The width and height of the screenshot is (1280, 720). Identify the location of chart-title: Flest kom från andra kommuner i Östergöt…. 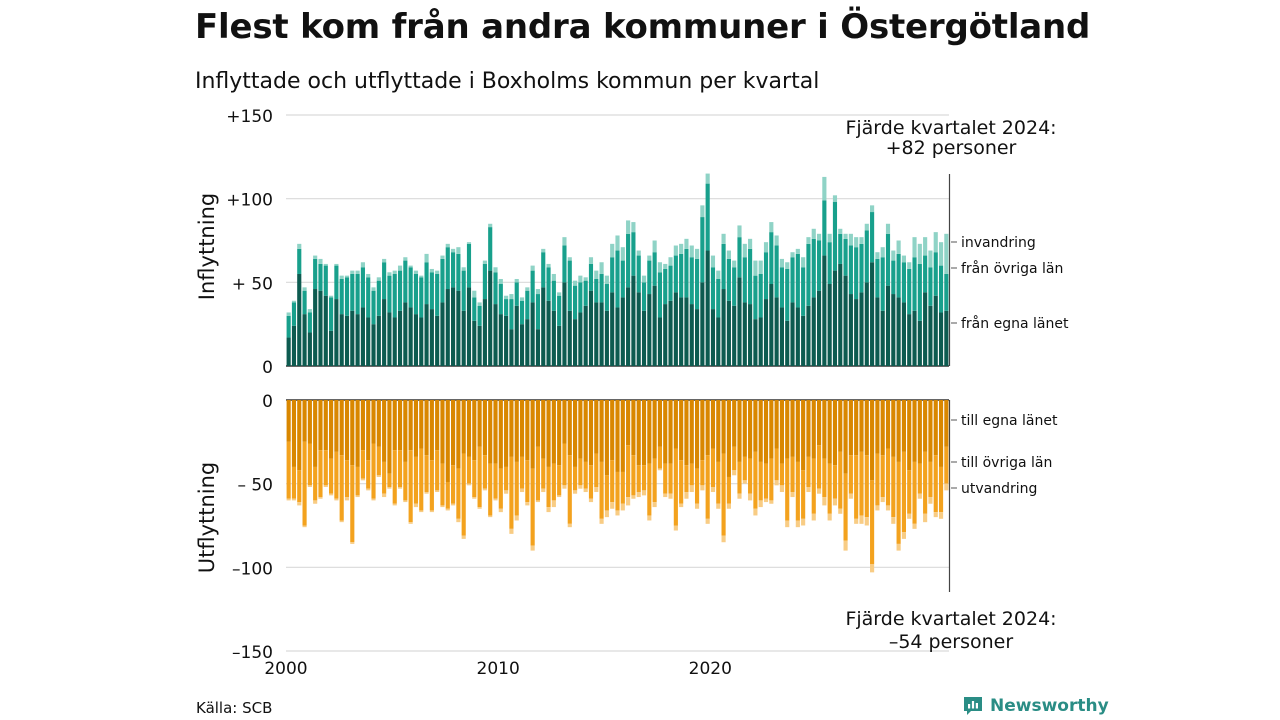
(643, 27).